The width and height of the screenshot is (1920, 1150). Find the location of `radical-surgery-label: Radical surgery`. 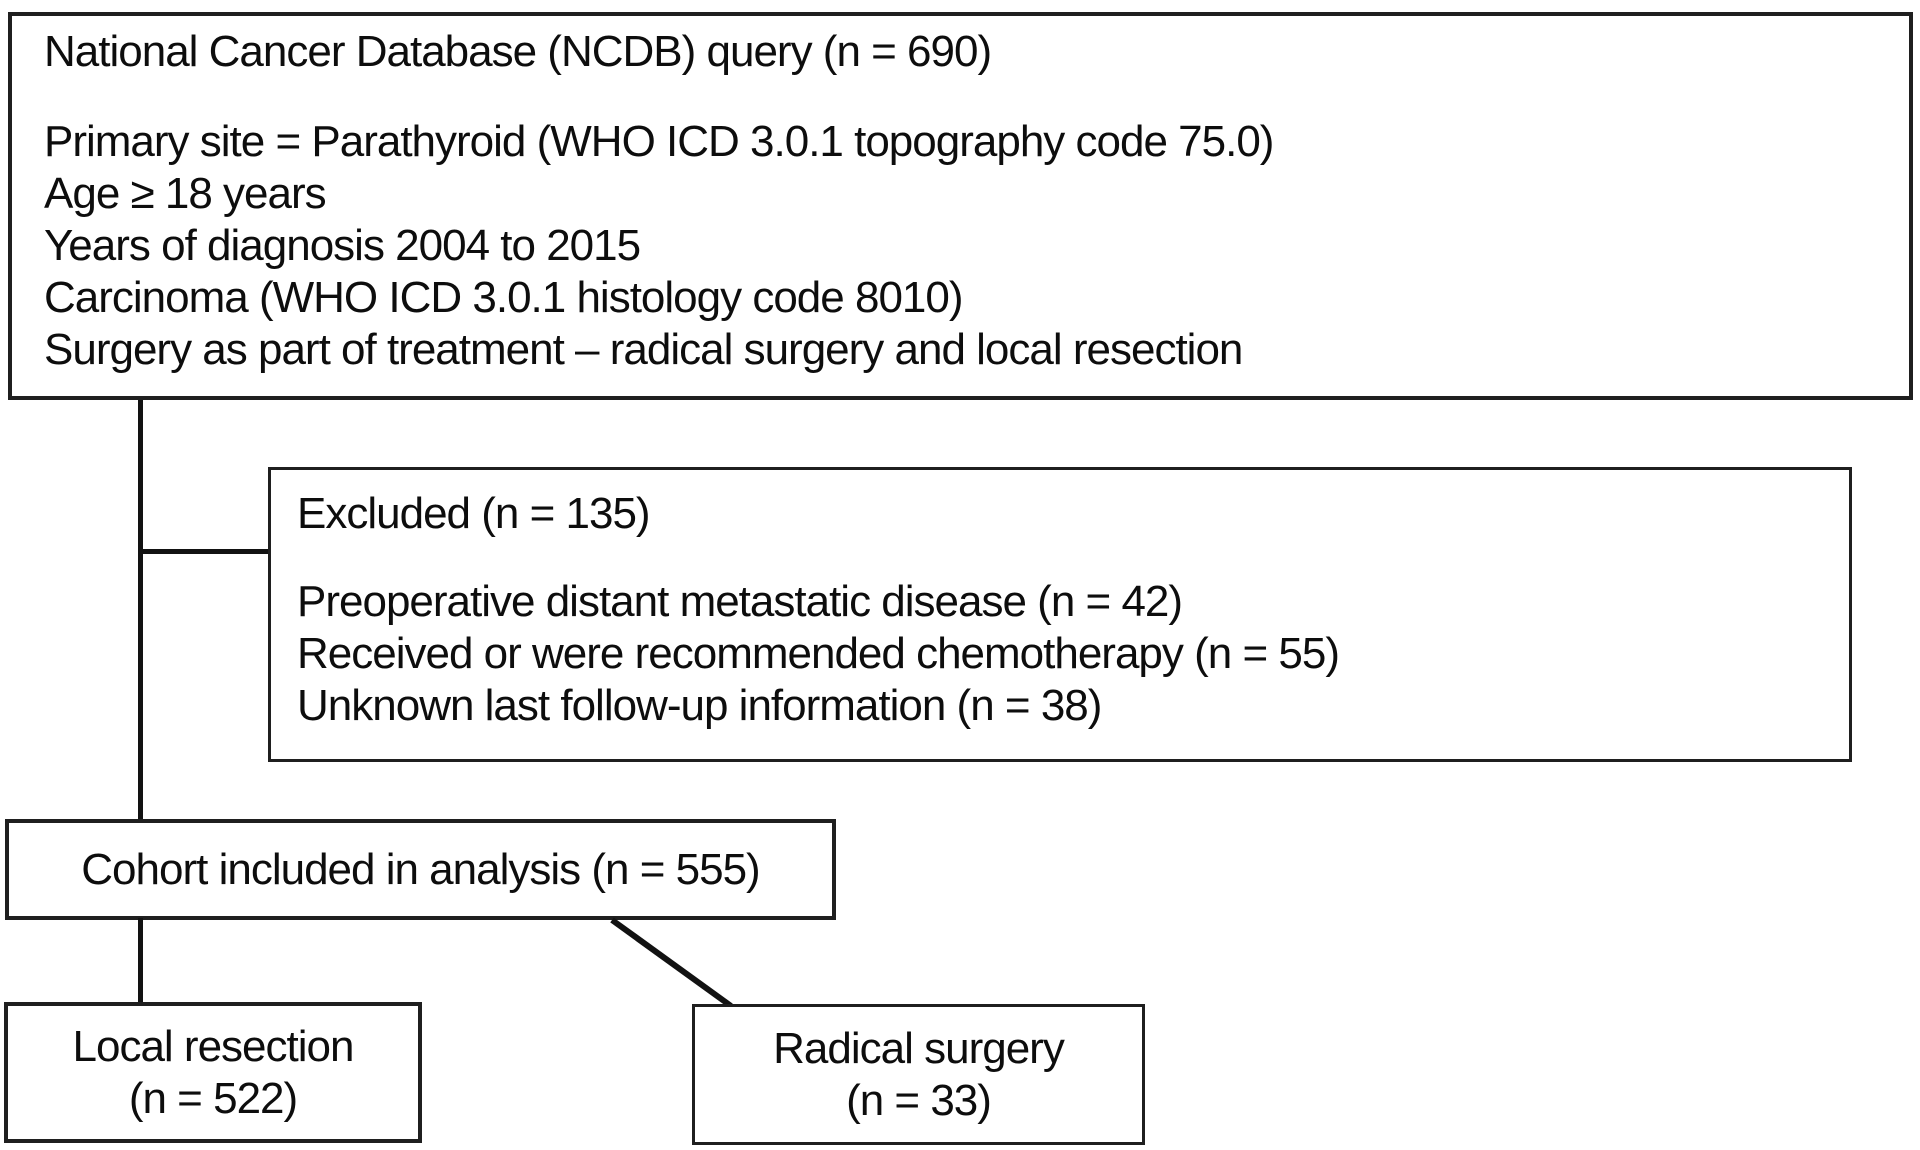

radical-surgery-label: Radical surgery is located at coordinates (919, 1048).